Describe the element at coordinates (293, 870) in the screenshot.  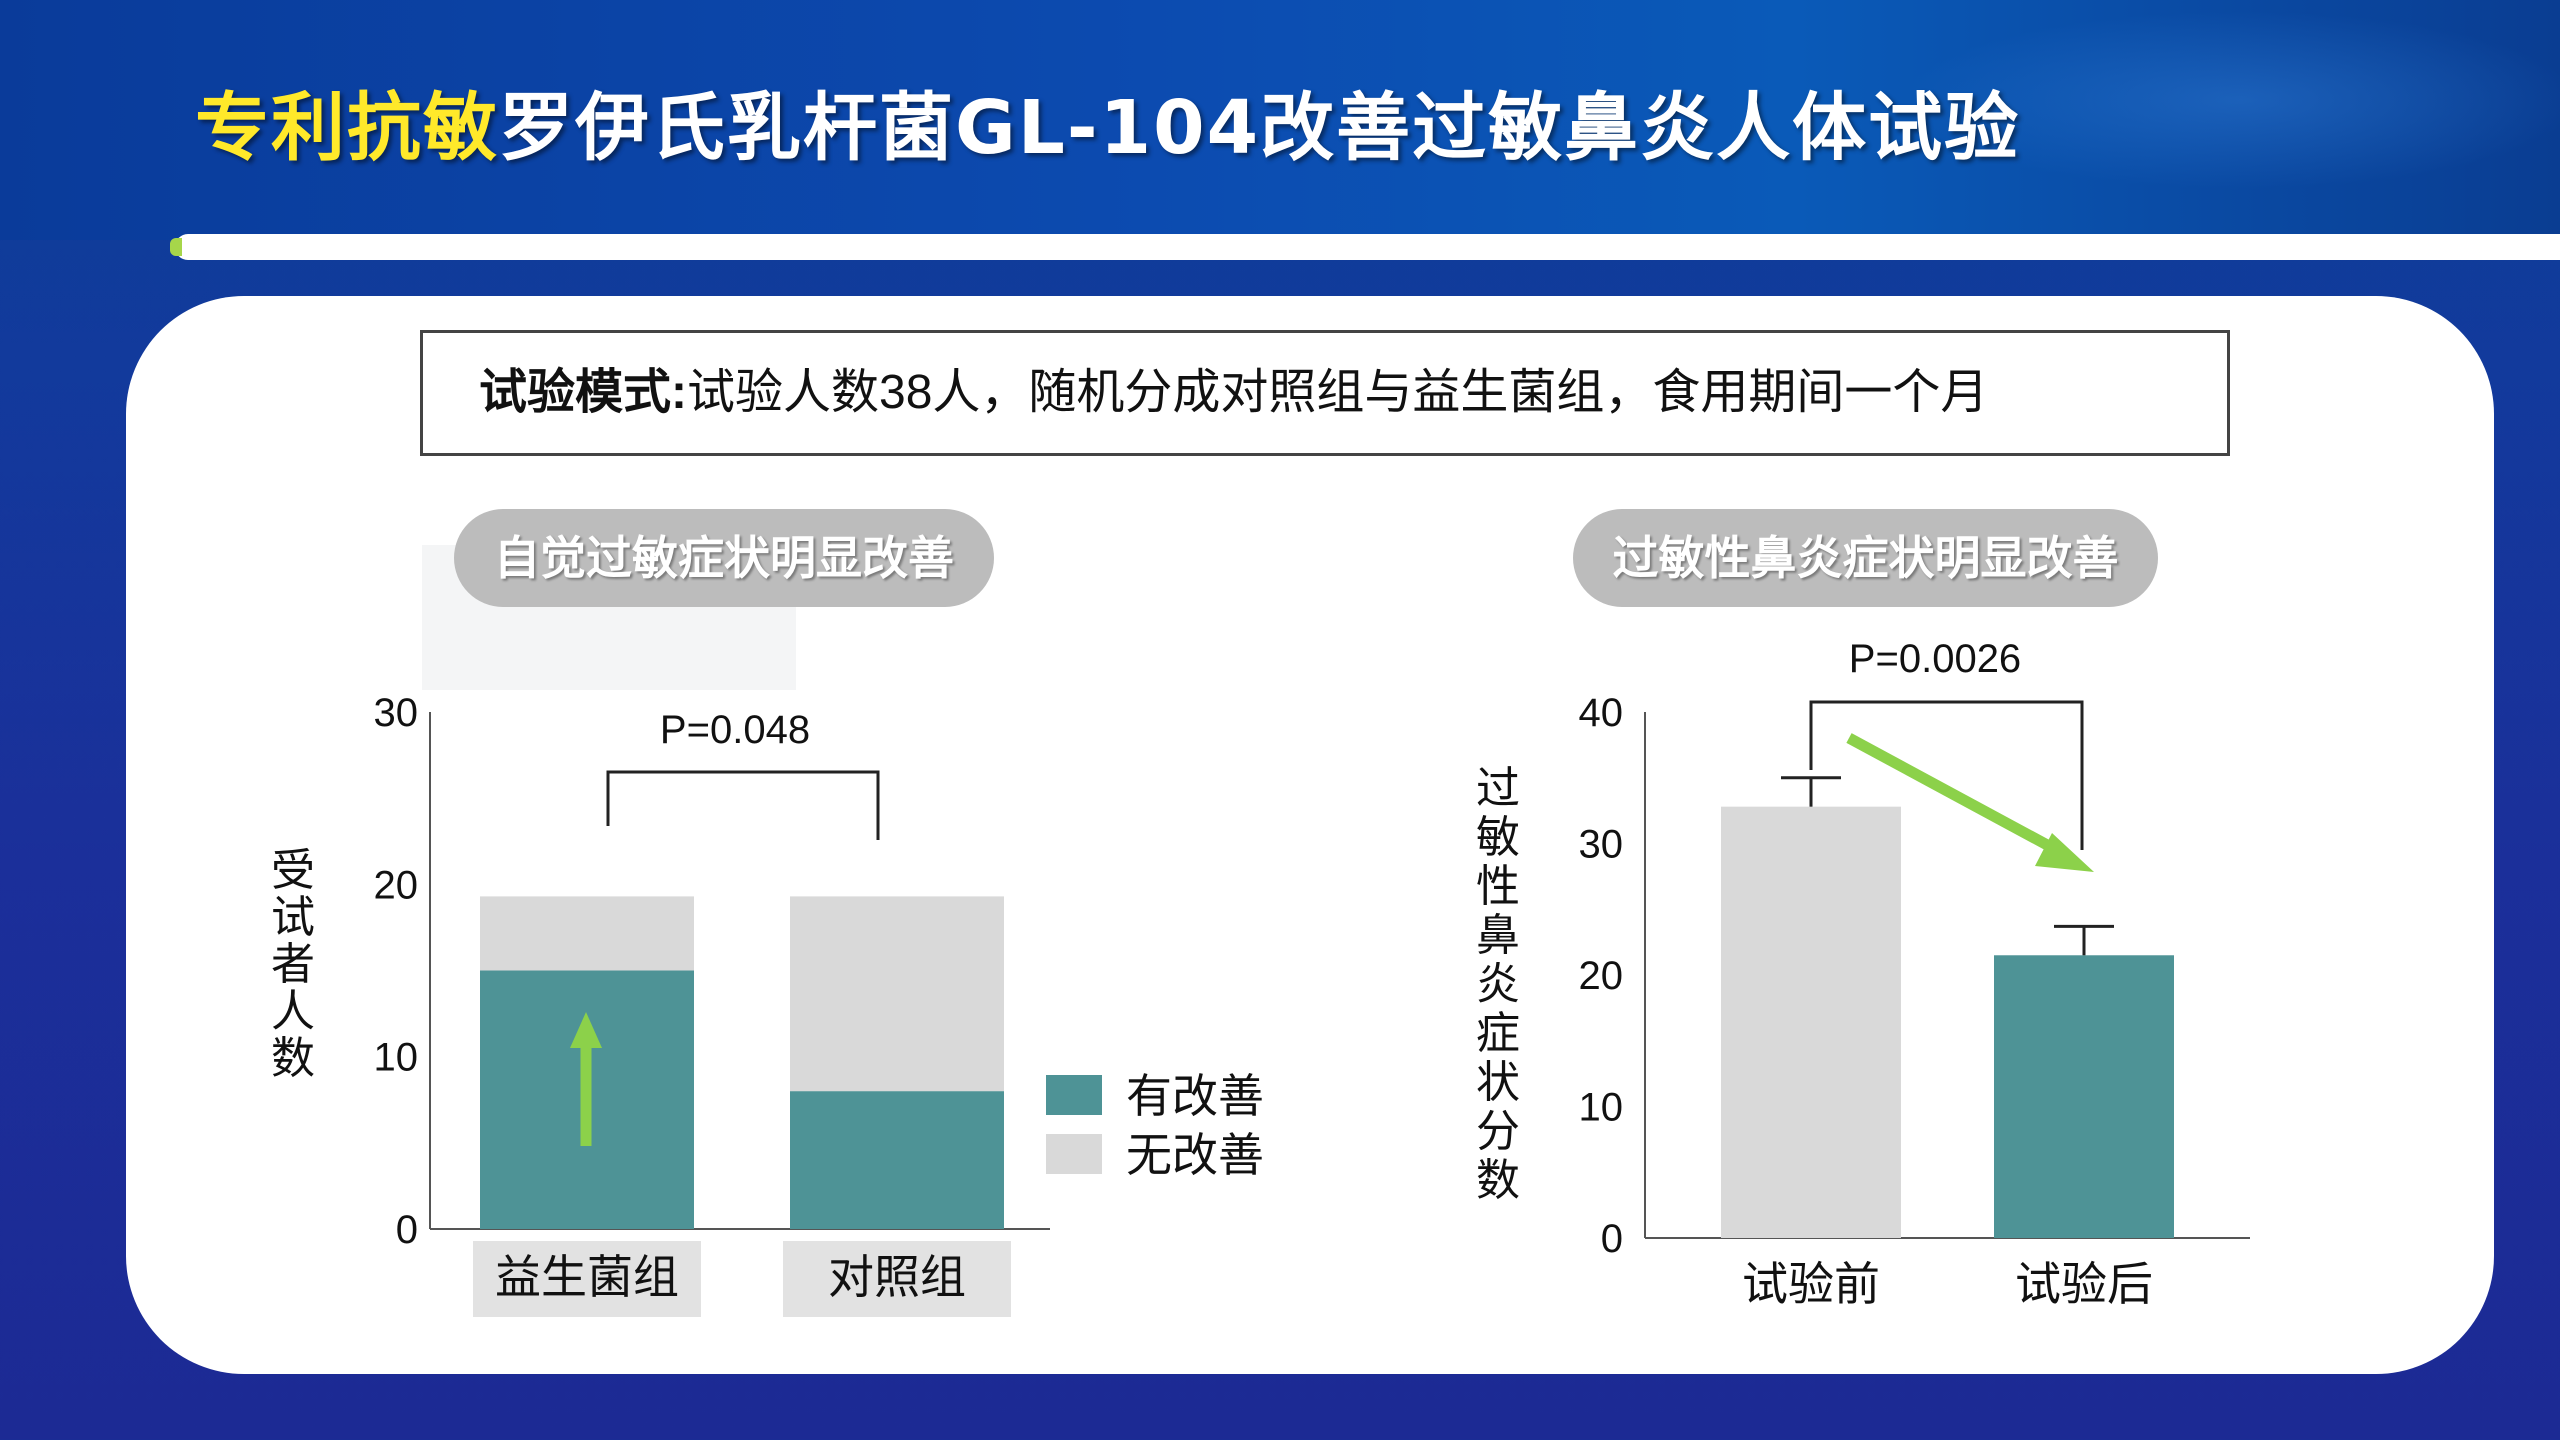
I see `chart1-y-label-char: 受` at that location.